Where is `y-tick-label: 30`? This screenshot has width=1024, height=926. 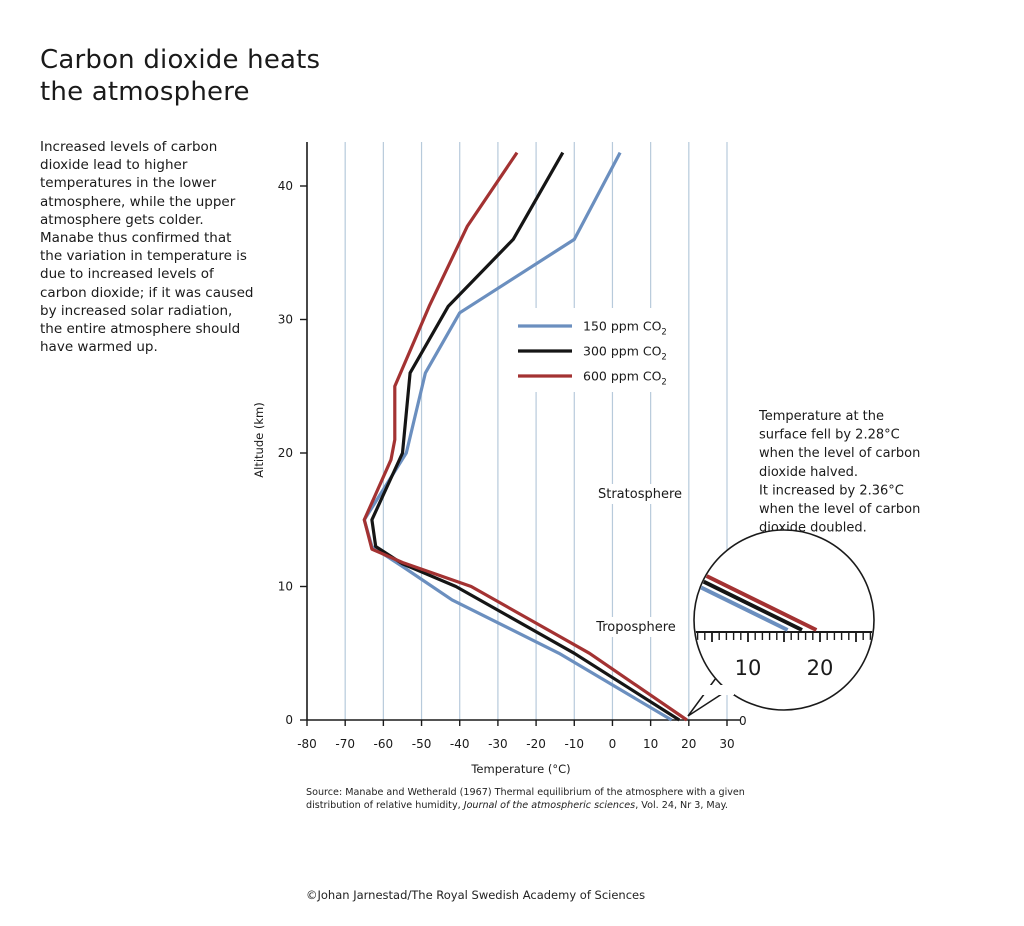 y-tick-label: 30 is located at coordinates (285, 320).